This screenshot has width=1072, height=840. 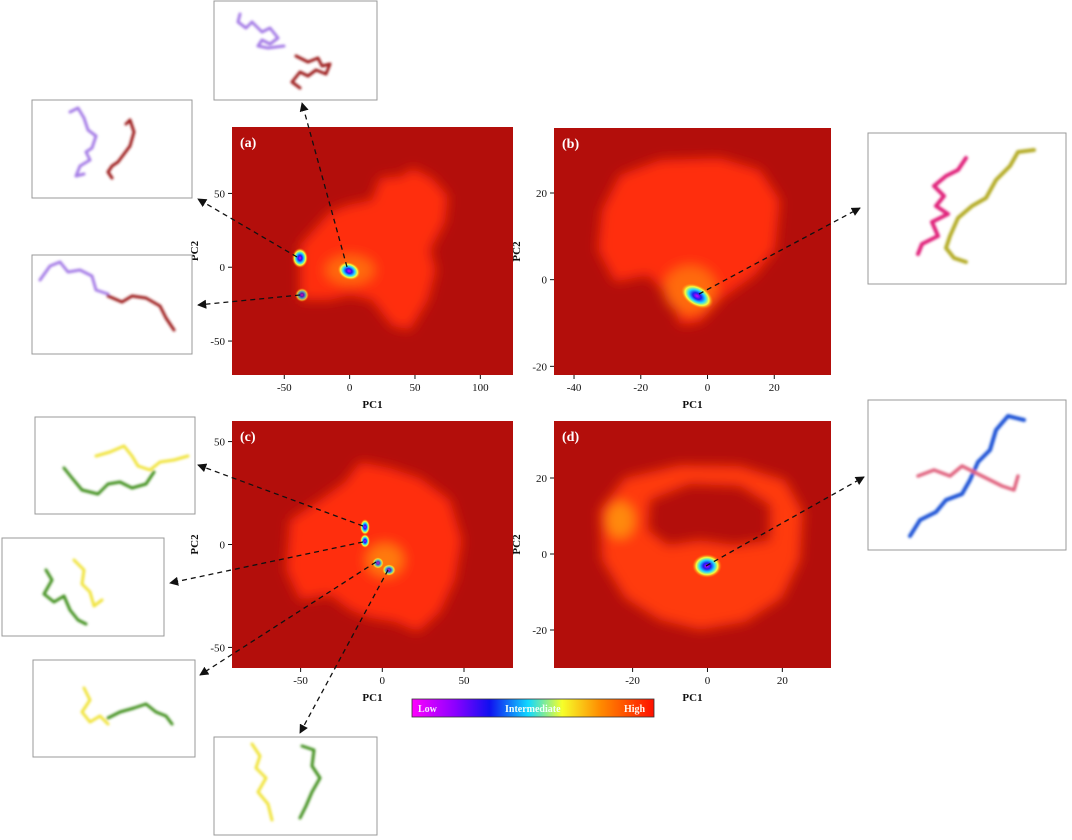 I want to click on inset-box-a-left-lower, so click(x=112, y=304).